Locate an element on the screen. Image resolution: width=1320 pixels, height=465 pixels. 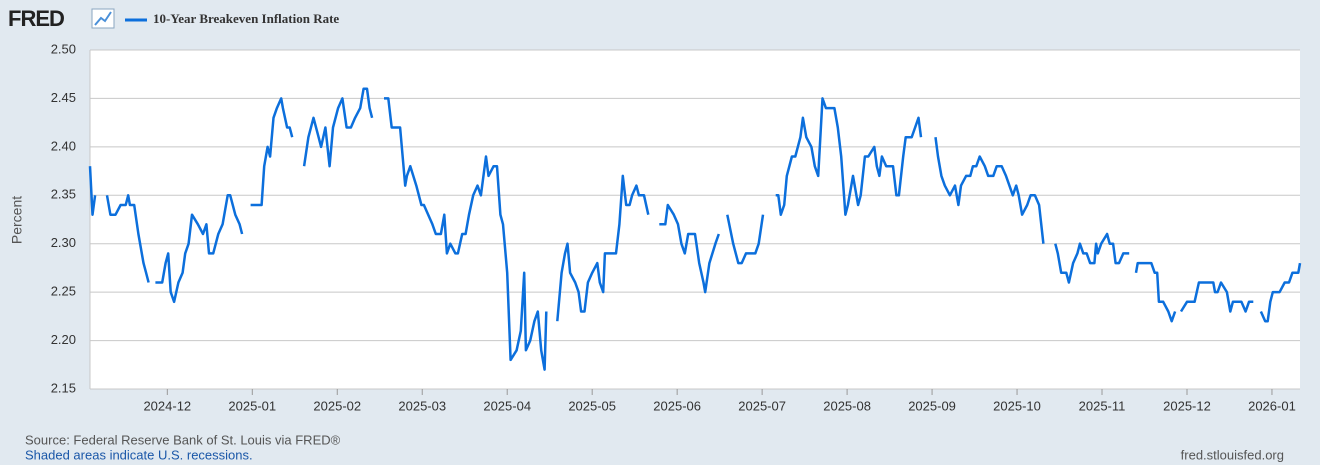
y-tick-label: 2.15 is located at coordinates (63, 387).